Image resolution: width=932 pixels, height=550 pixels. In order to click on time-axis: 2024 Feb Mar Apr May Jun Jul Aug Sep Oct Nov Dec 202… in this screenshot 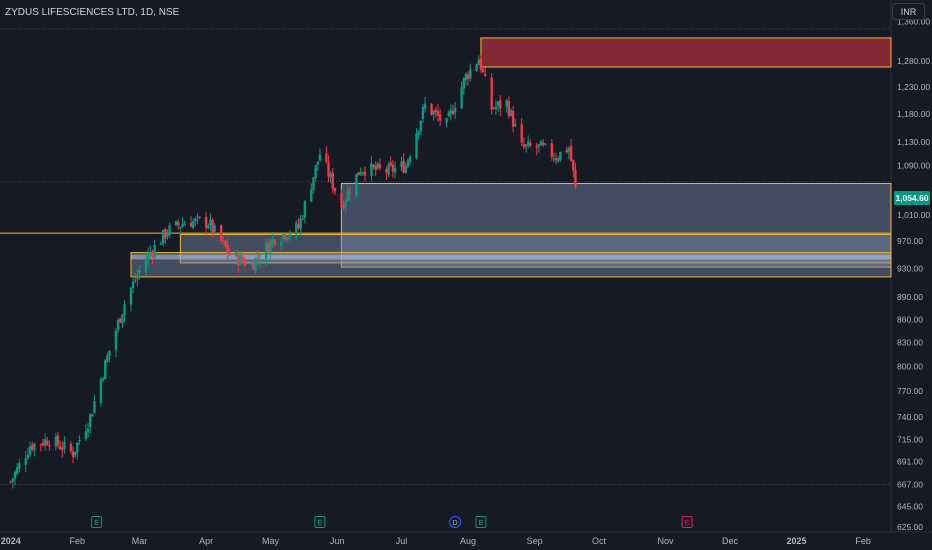, I will do `click(436, 541)`.